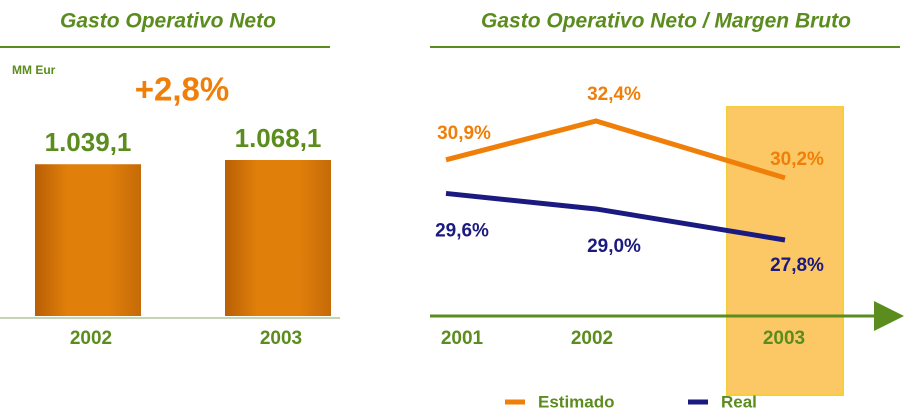 This screenshot has width=906, height=412. I want to click on legend-label: Real, so click(739, 401).